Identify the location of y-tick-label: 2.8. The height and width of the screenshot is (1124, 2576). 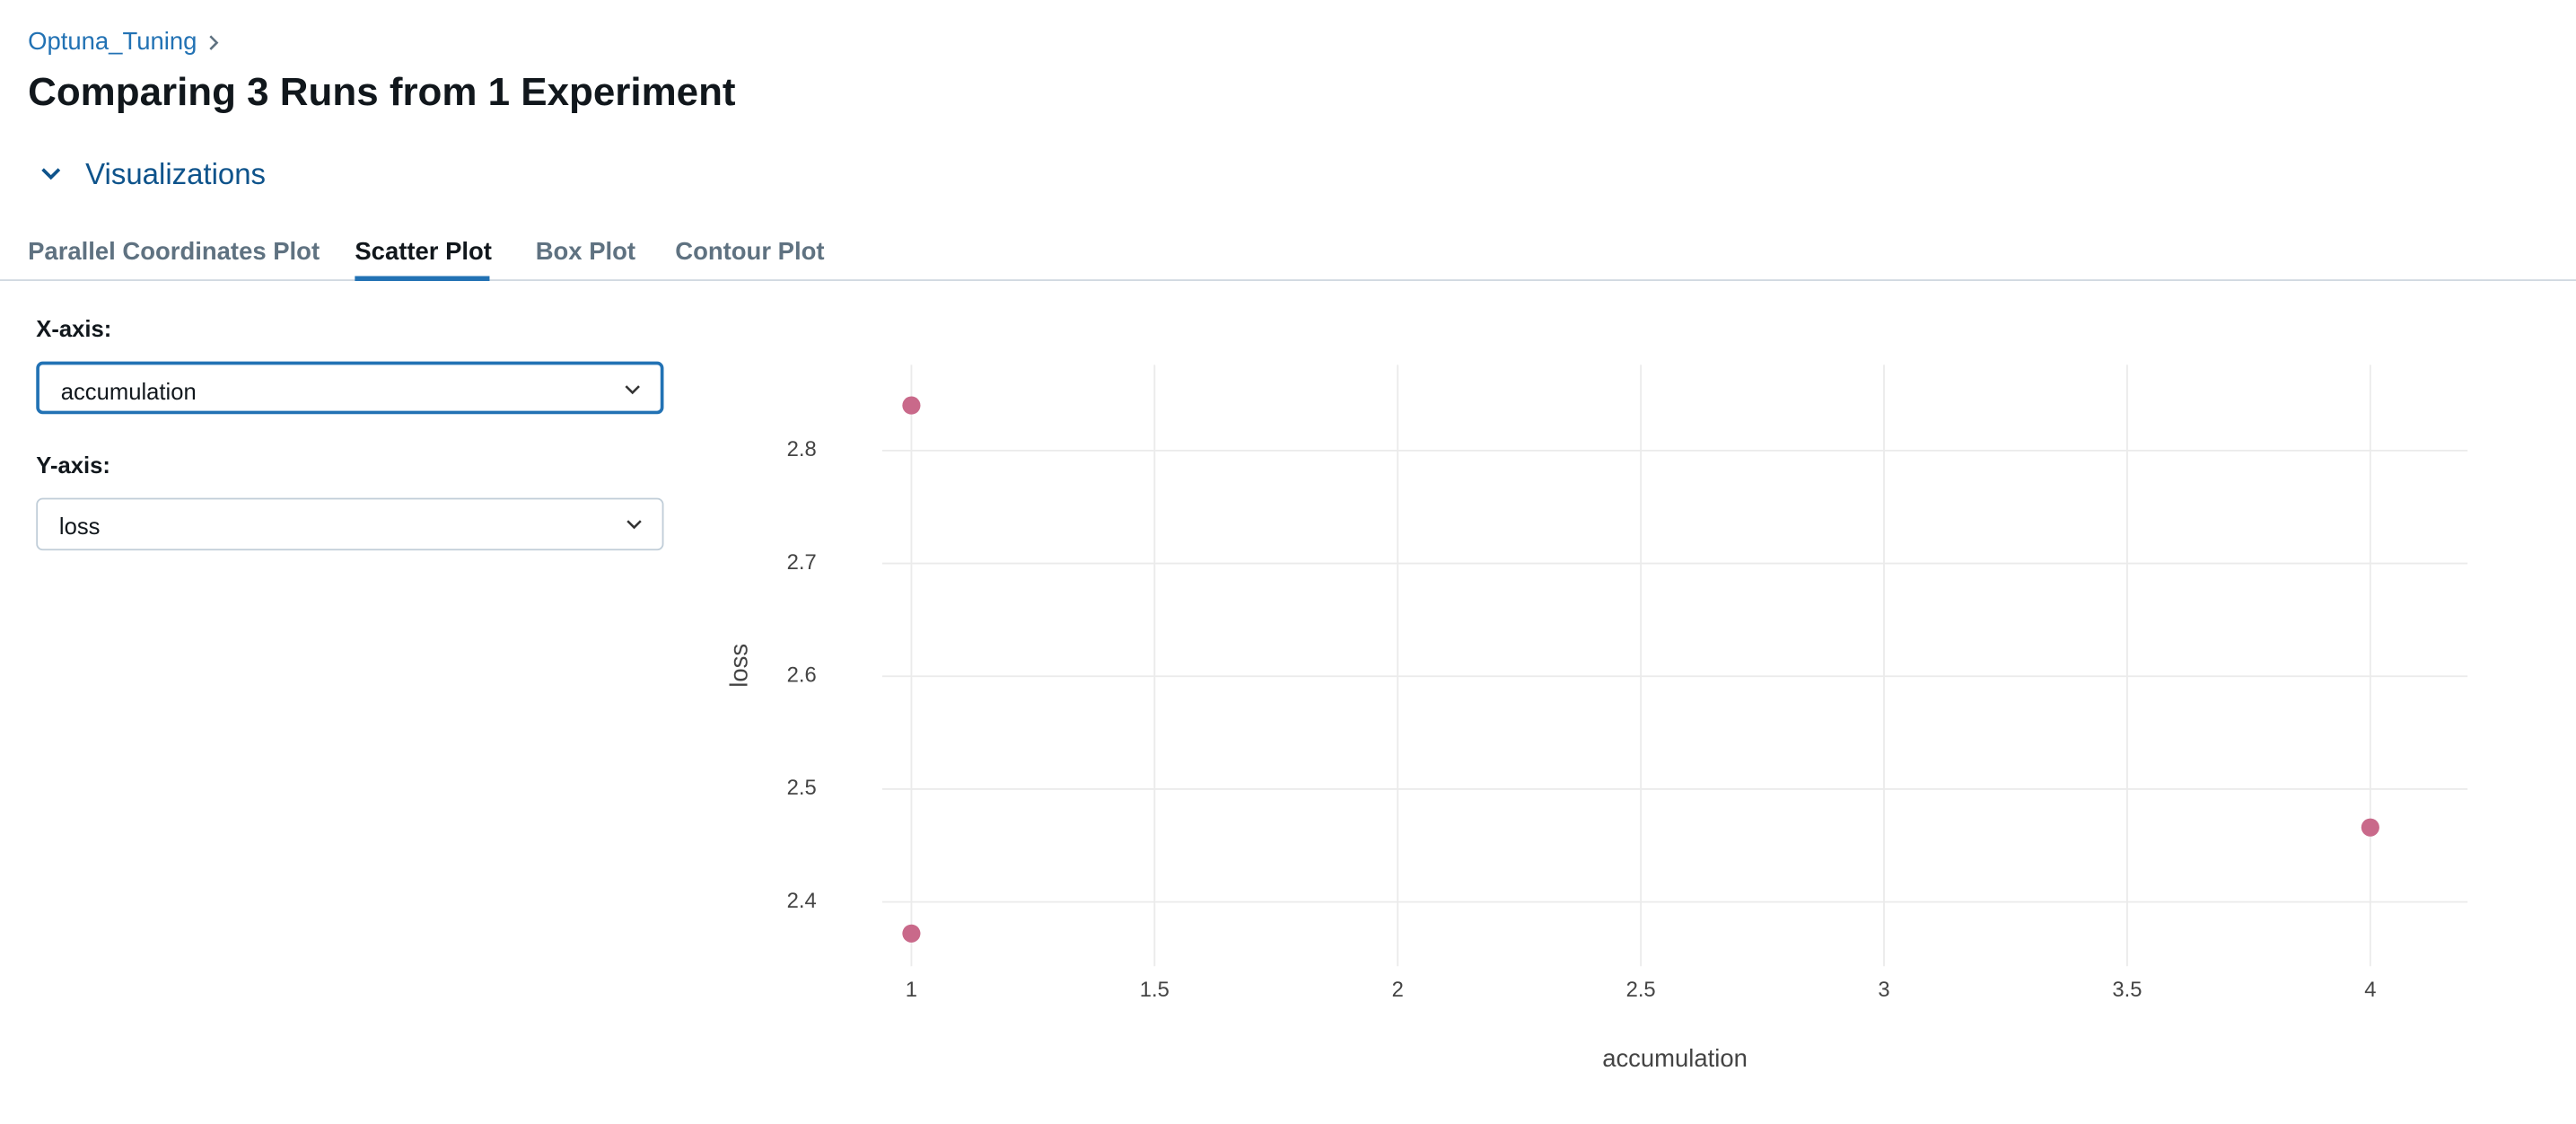
(802, 449).